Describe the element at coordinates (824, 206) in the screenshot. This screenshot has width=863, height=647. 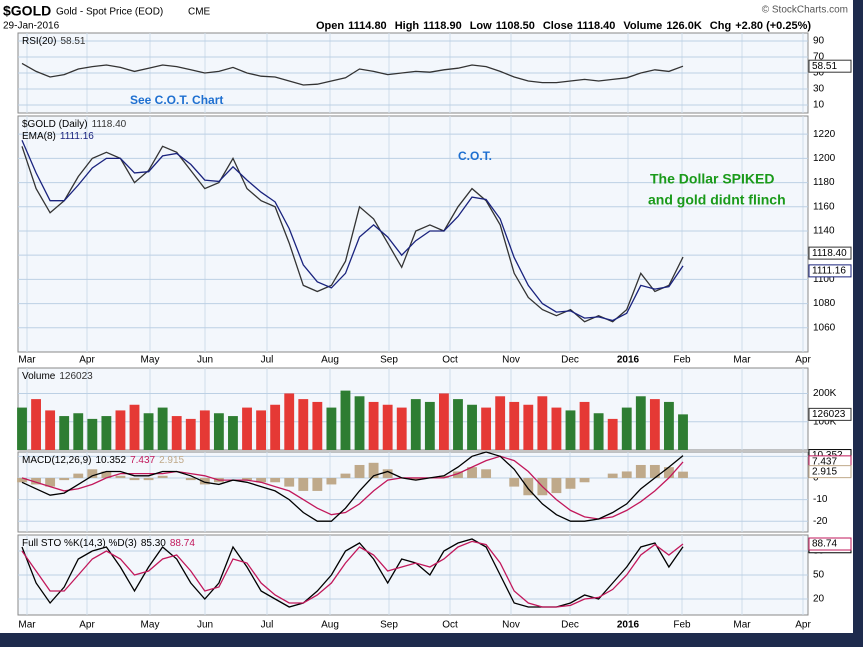
I see `y-tick-label: 1160` at that location.